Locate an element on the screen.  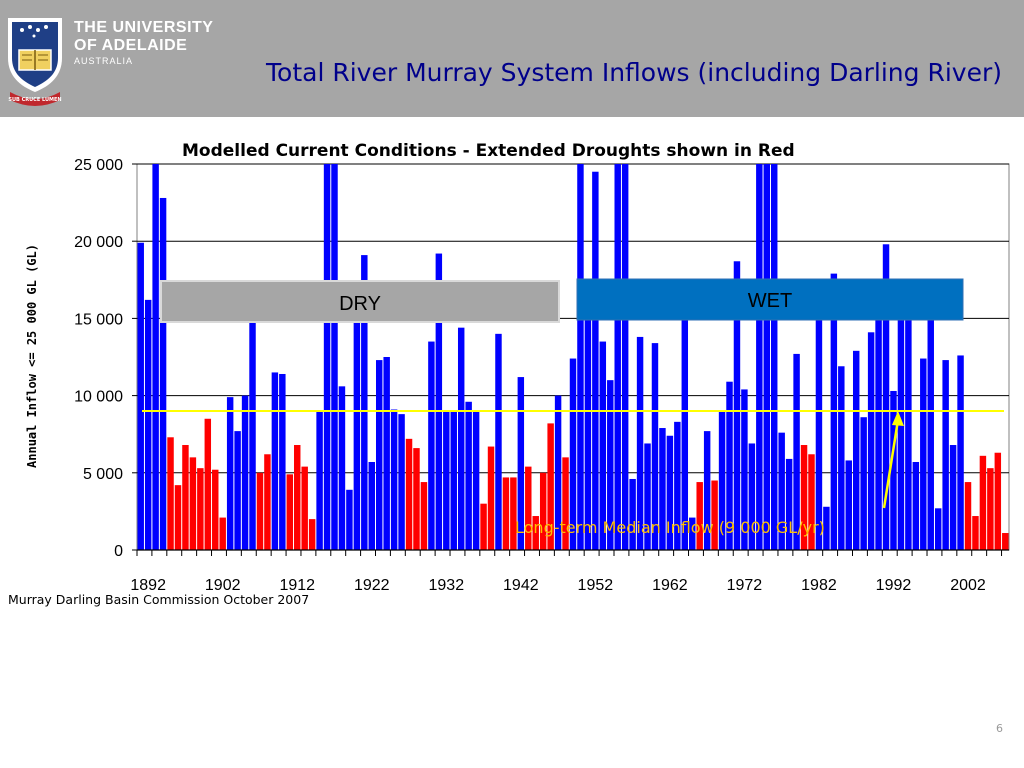
x-tick-label: 1892 is located at coordinates (148, 585).